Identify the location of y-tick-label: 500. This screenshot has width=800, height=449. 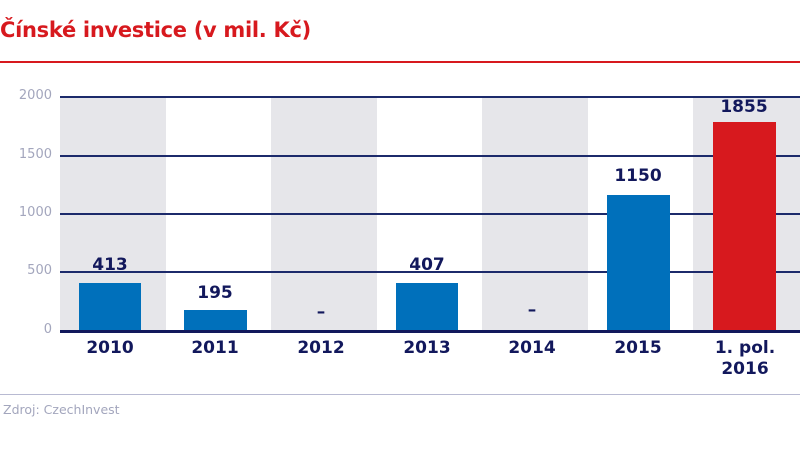
(39, 270).